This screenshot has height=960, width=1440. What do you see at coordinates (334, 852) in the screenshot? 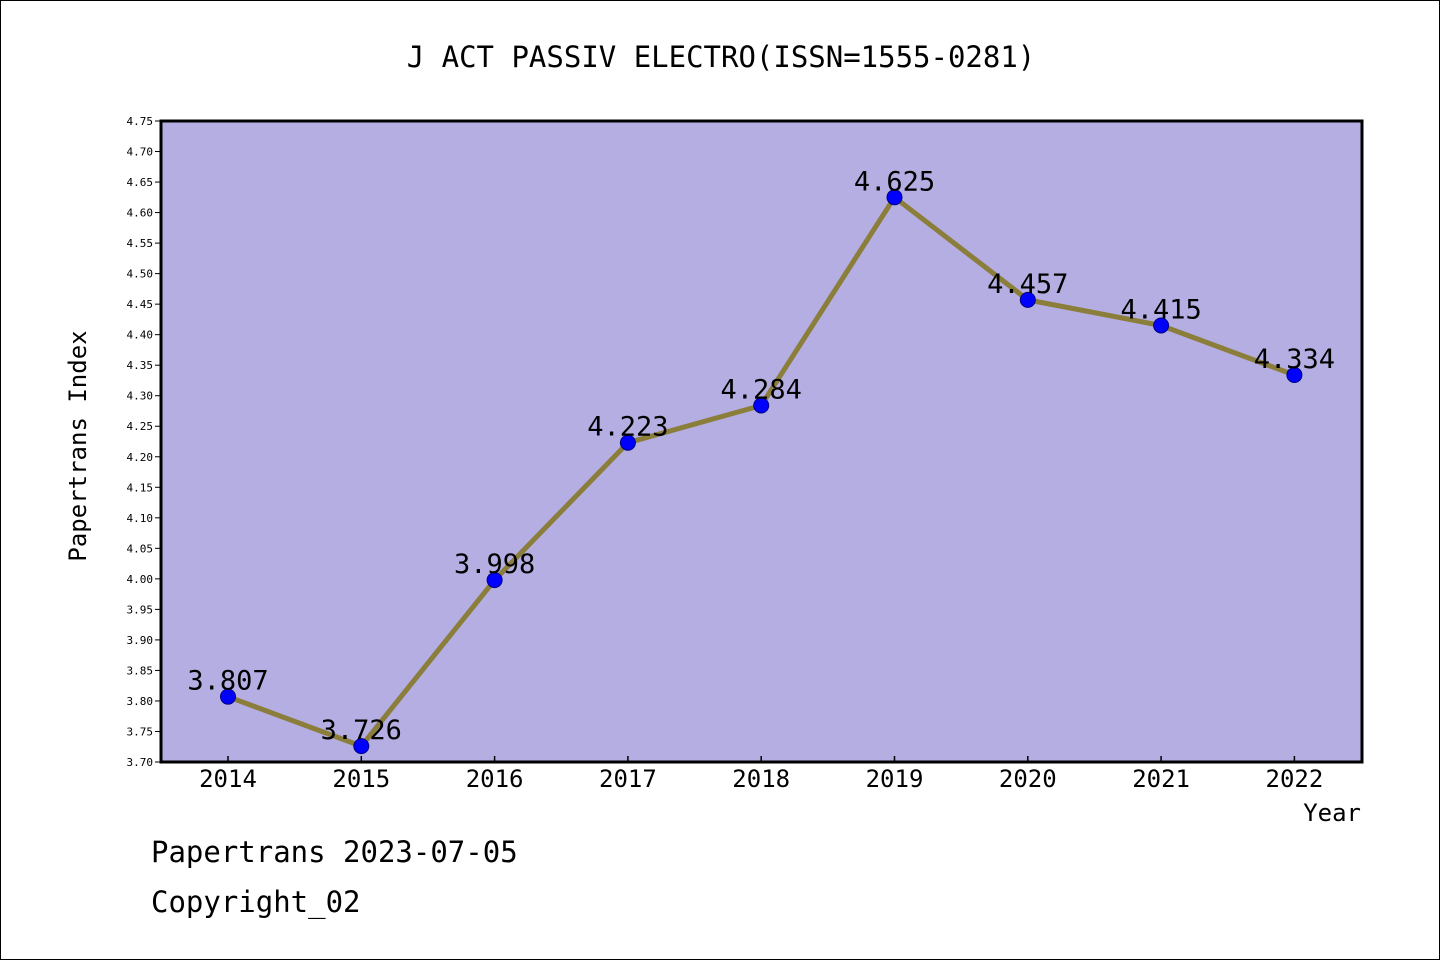
I see `footer-date: Papertrans 2023-07-05` at bounding box center [334, 852].